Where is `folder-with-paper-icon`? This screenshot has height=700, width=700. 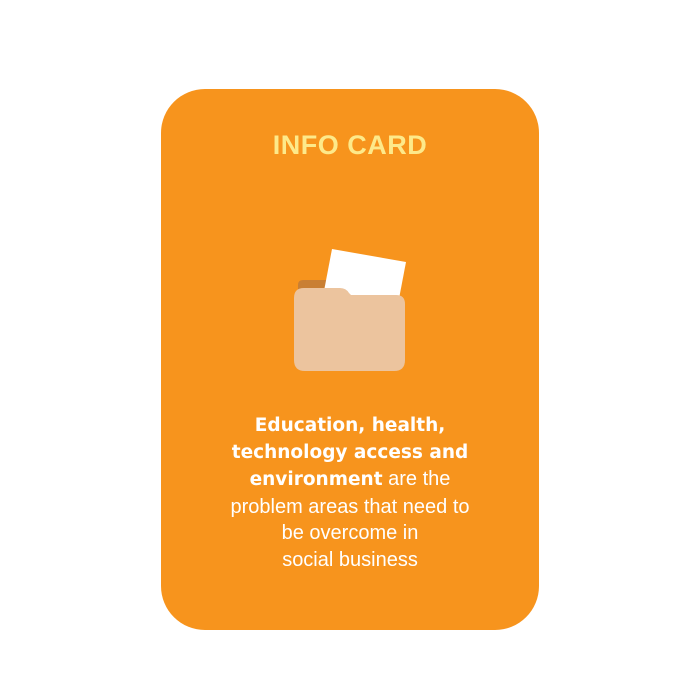 folder-with-paper-icon is located at coordinates (350, 310).